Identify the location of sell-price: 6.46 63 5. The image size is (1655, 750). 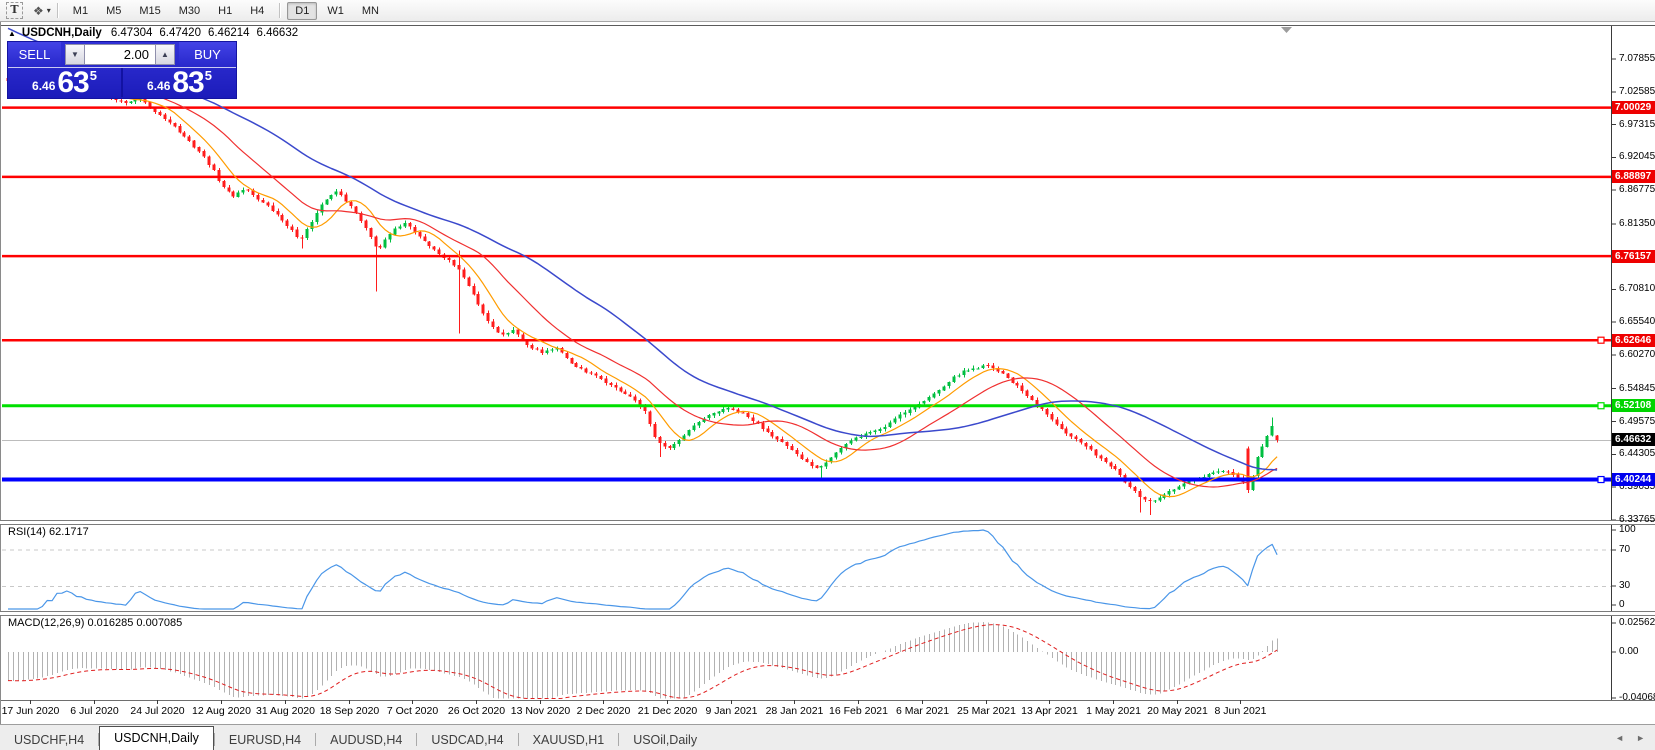
(64, 82).